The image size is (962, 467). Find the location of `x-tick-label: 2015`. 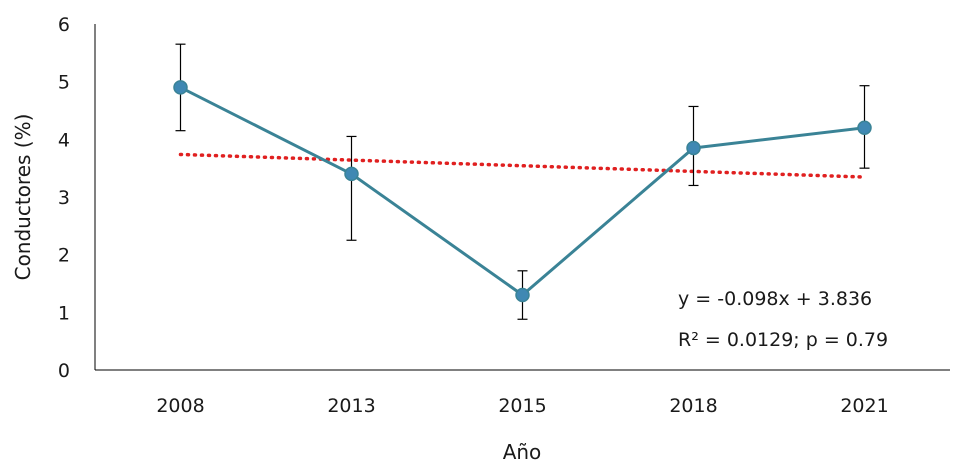

x-tick-label: 2015 is located at coordinates (522, 406).